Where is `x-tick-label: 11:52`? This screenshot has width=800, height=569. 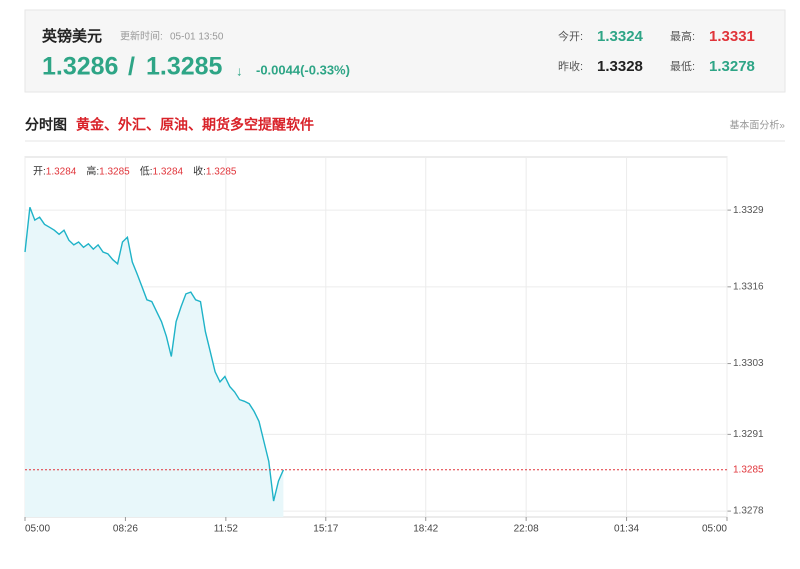
x-tick-label: 11:52 is located at coordinates (226, 529).